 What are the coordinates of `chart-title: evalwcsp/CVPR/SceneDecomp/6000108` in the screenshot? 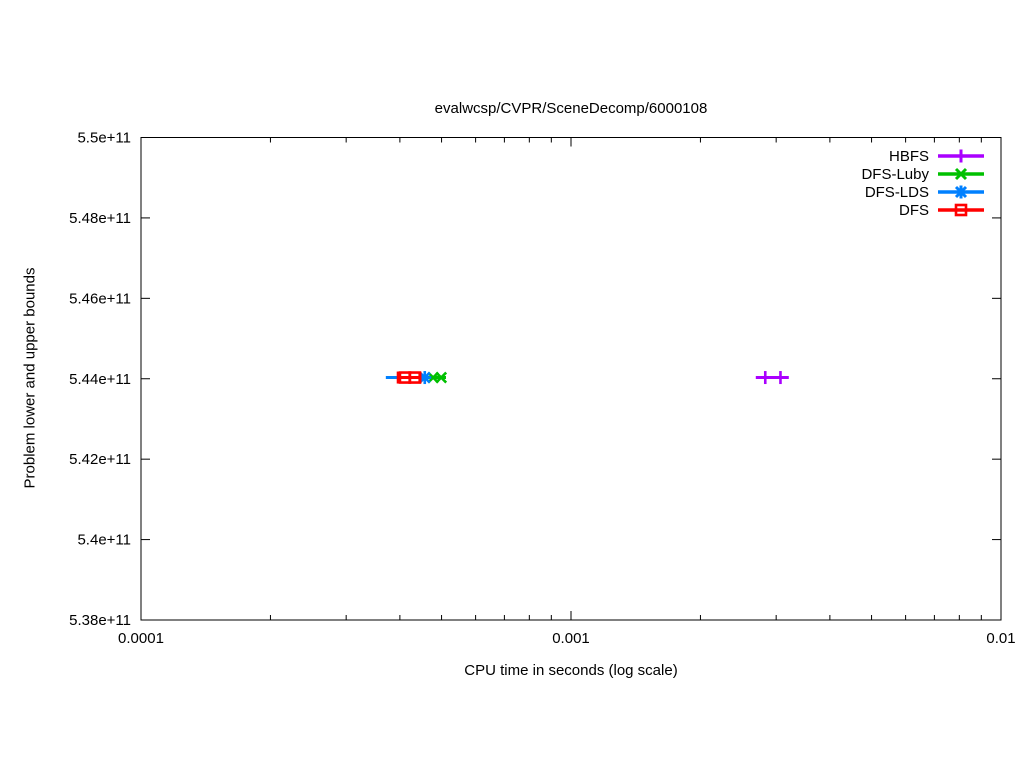 It's located at (571, 108).